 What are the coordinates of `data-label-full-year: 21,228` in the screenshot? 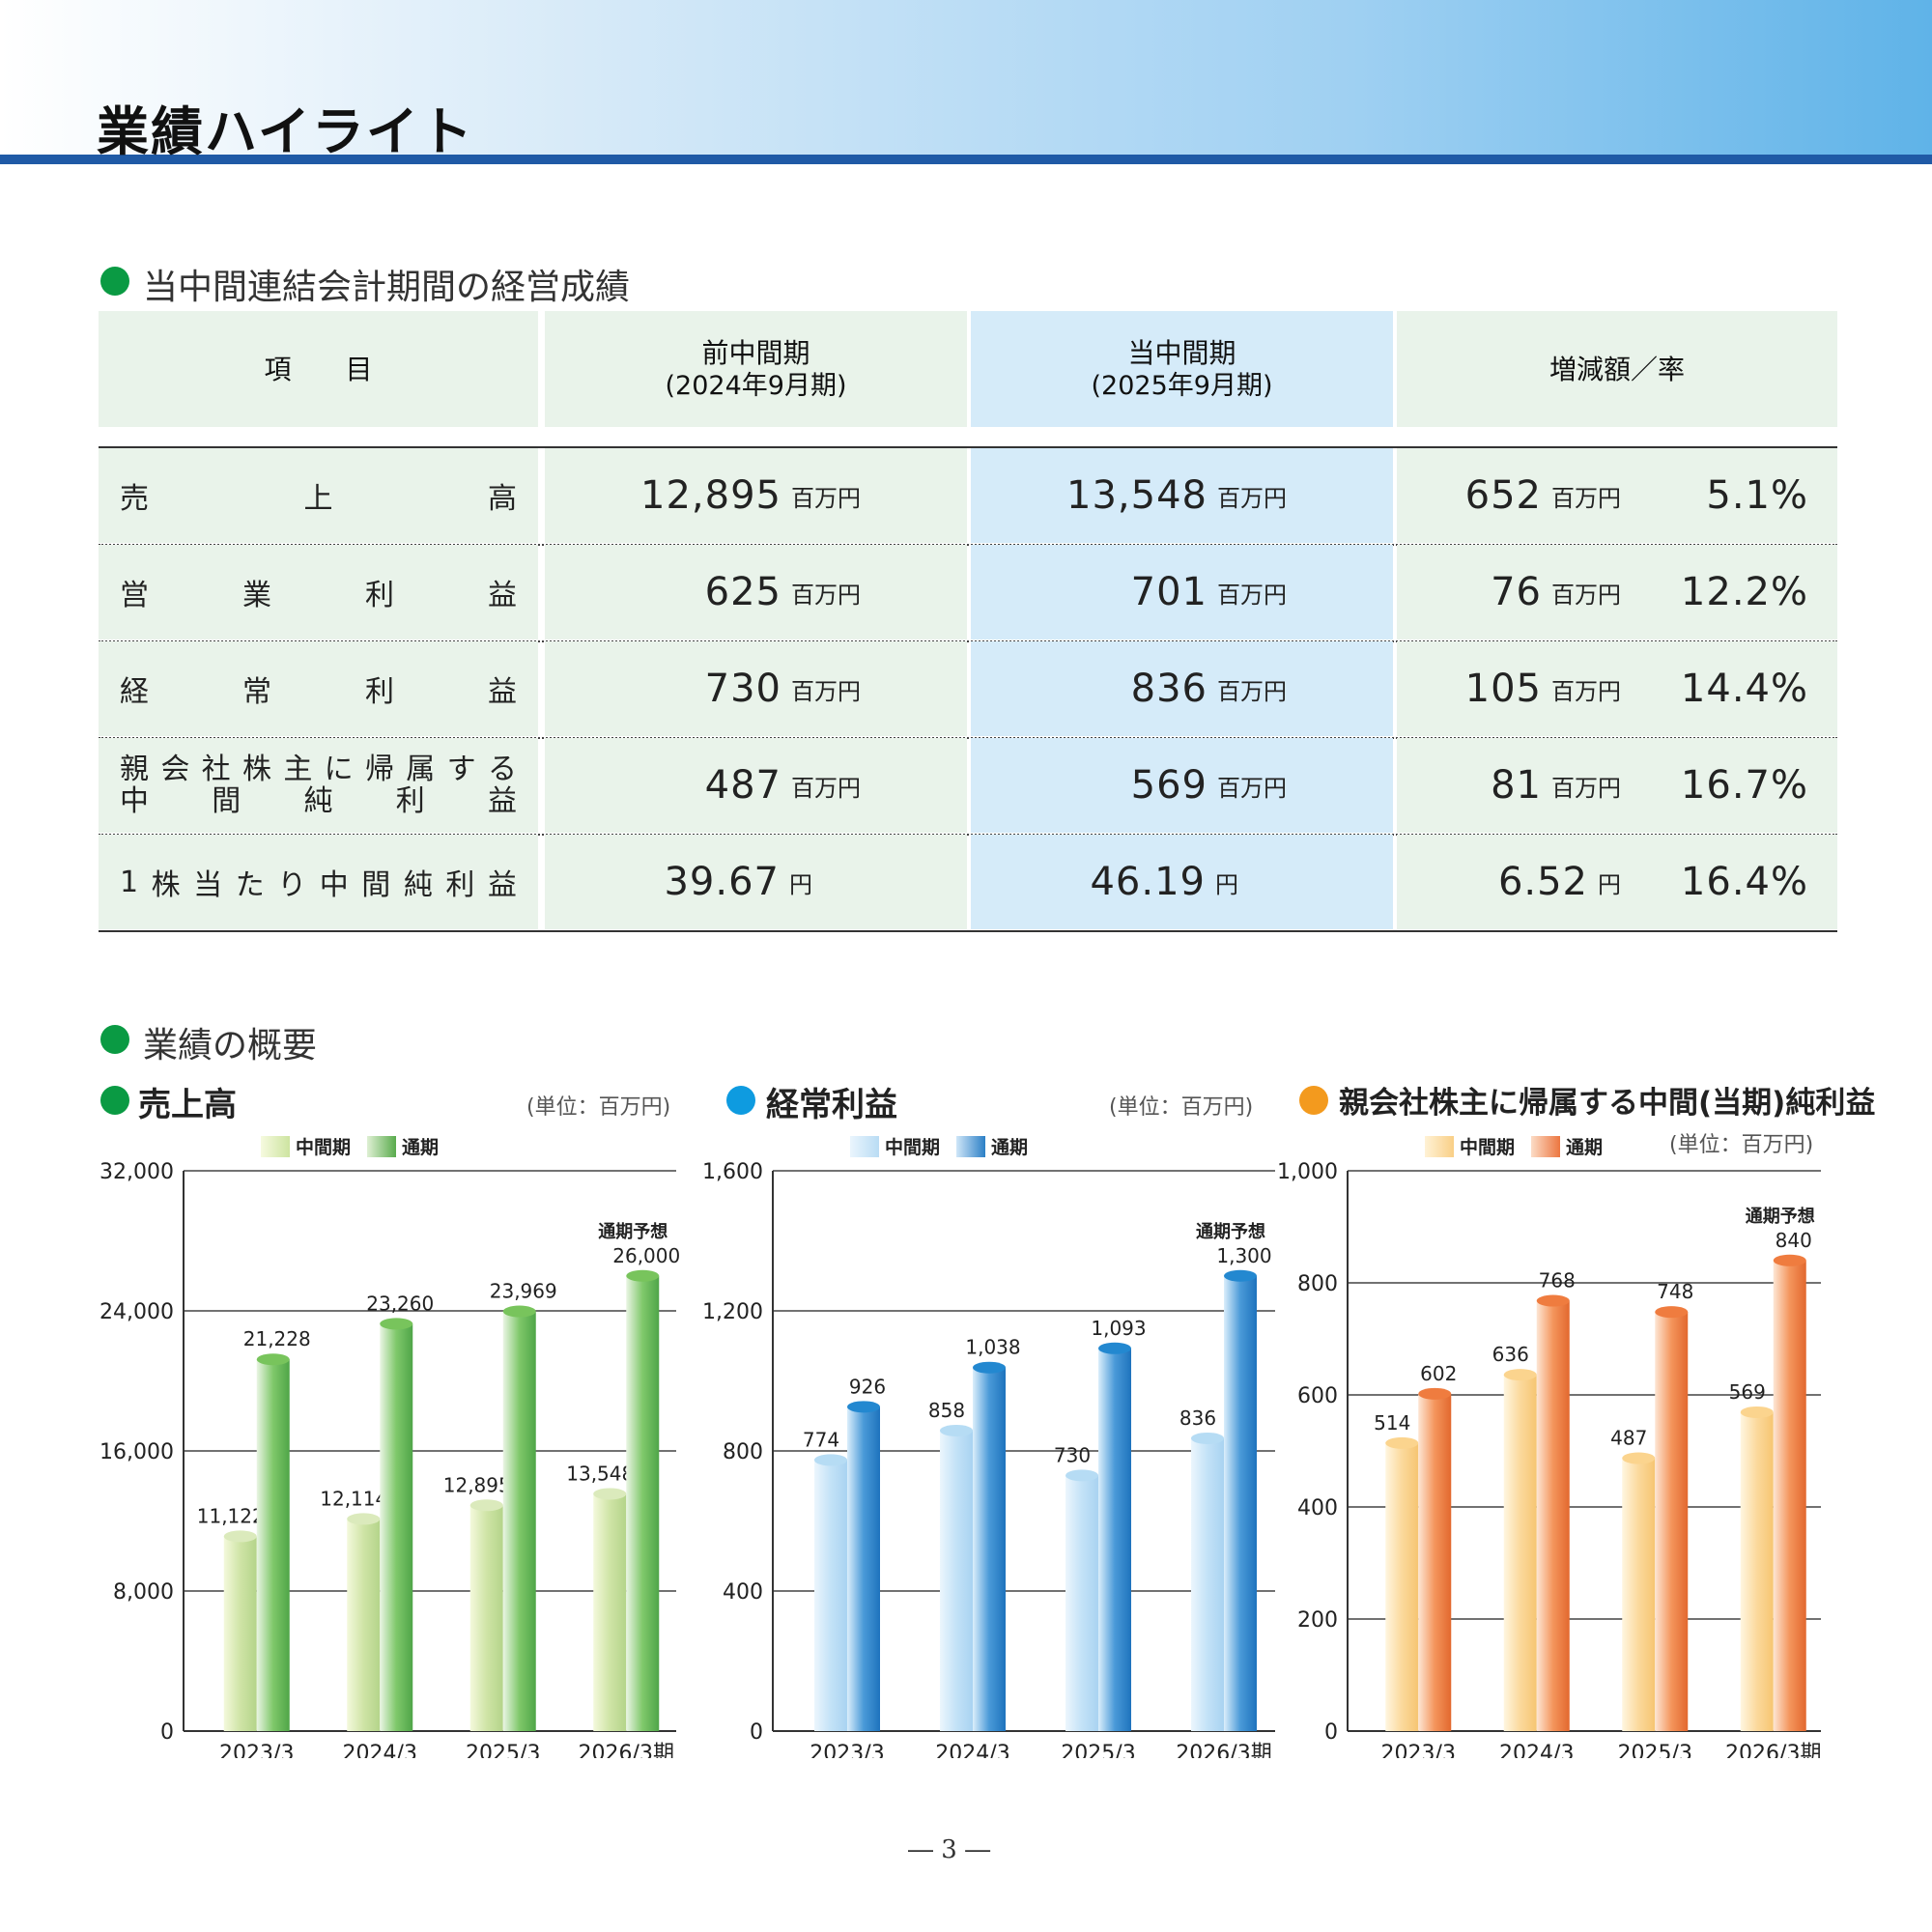 It's located at (277, 1338).